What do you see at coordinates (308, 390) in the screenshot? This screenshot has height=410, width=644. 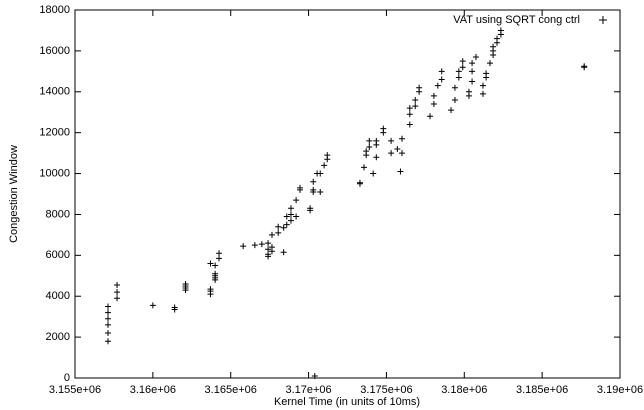 I see `x-tick-label: 3.17e+06` at bounding box center [308, 390].